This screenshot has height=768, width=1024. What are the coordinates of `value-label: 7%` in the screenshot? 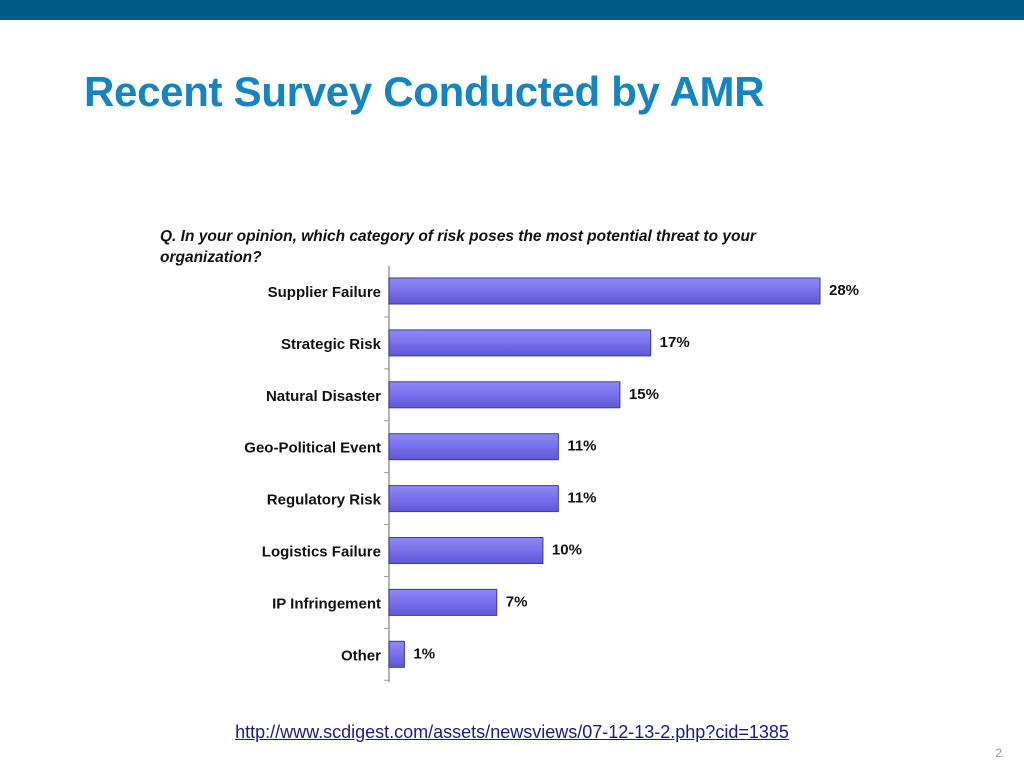 It's located at (517, 601).